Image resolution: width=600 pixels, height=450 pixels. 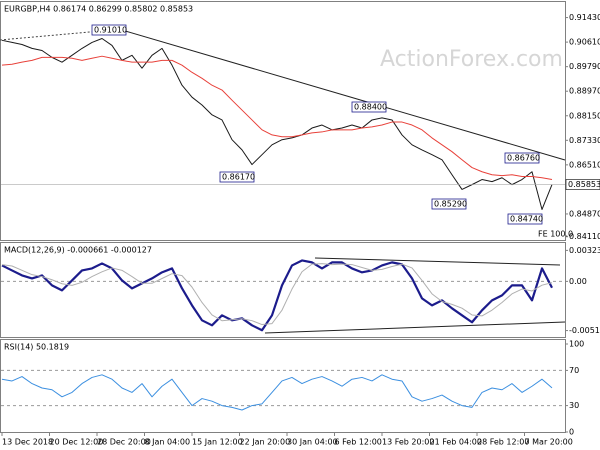 I want to click on y-tick-label: 0.88970, so click(x=584, y=91).